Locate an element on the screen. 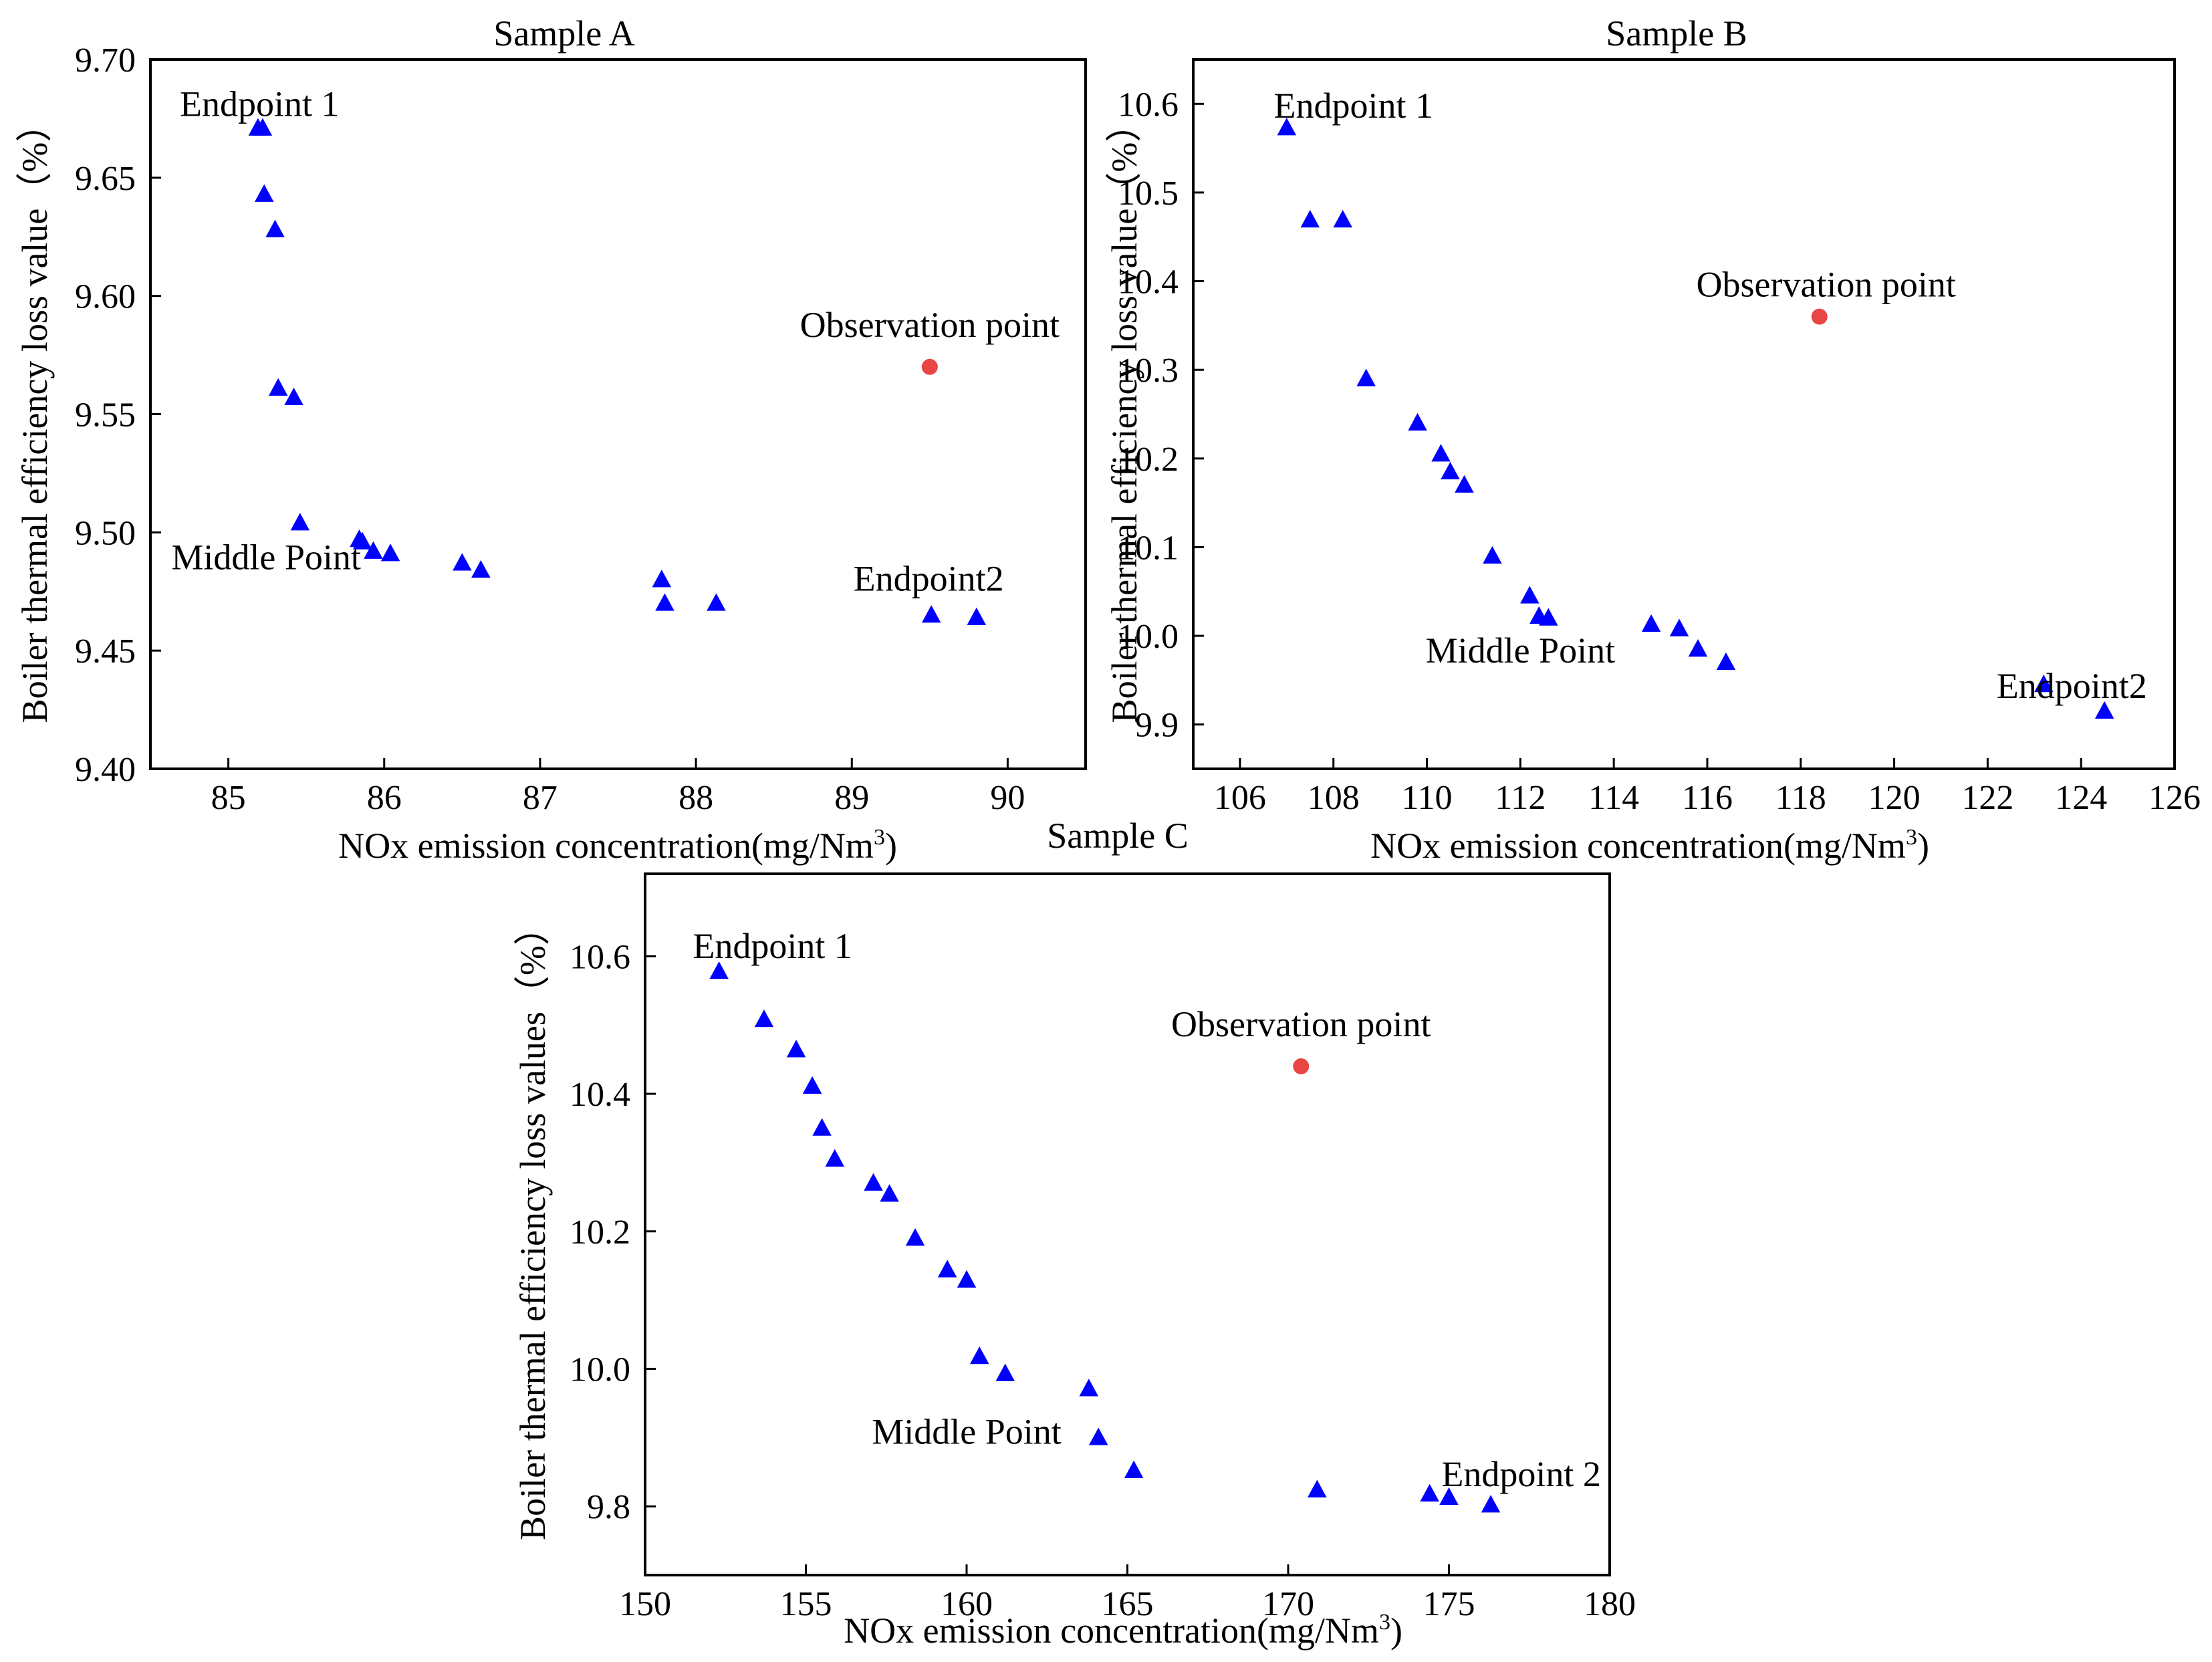 The image size is (2212, 1662). x-axis-label: NOx emission concentration(mg/Nm3) is located at coordinates (1649, 846).